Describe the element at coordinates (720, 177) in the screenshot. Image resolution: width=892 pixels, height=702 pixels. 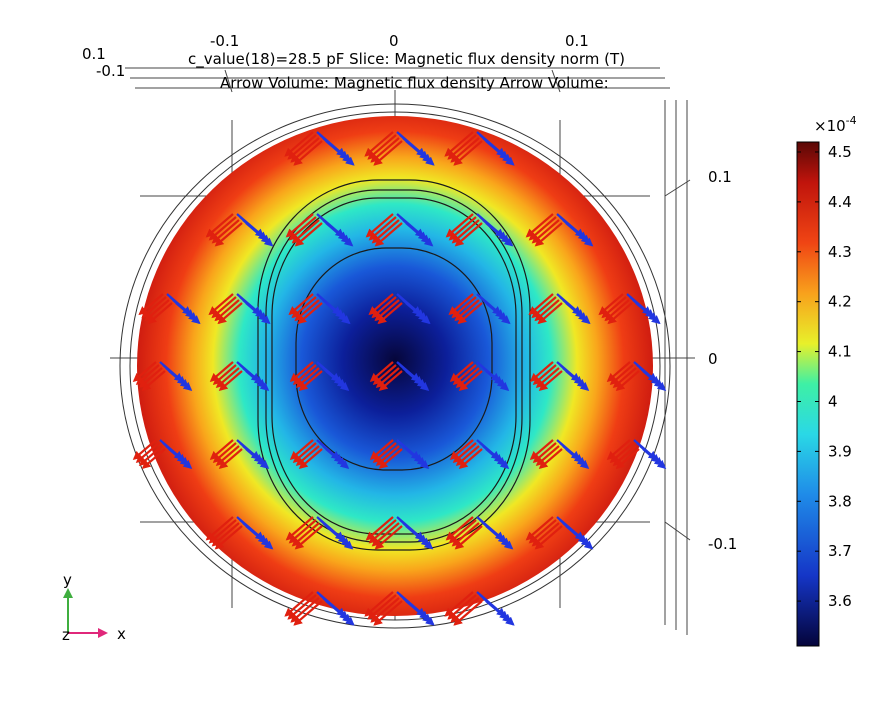
I see `y-tick-label-pos: 0.1` at that location.